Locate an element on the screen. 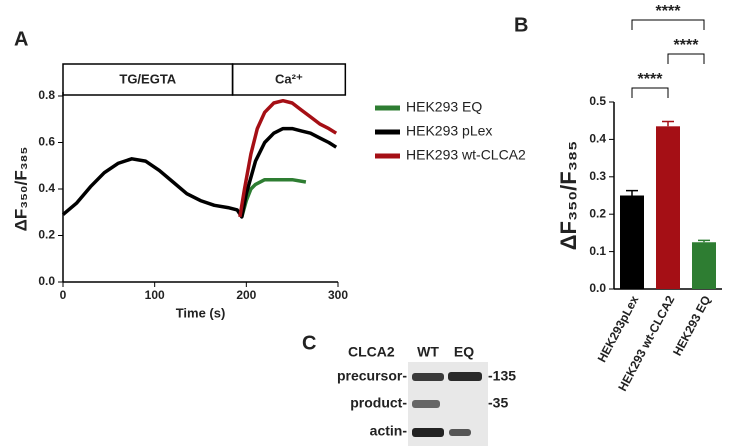 This screenshot has height=448, width=741. x-axis-label: Time (s) is located at coordinates (201, 312).